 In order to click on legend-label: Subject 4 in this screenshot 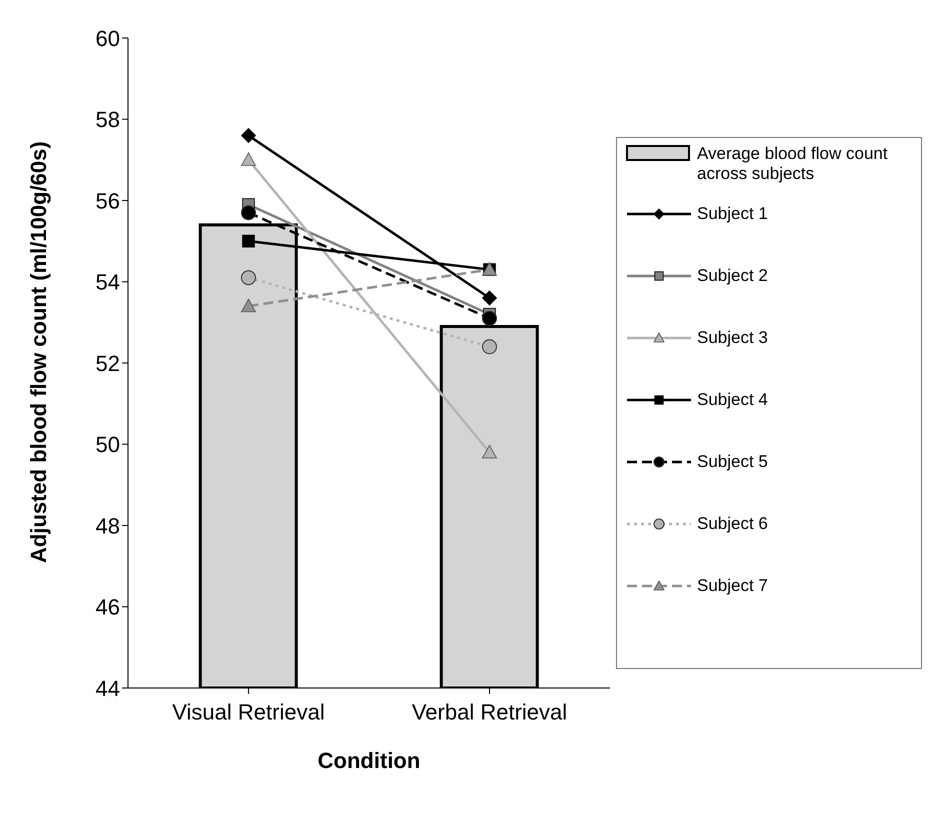, I will do `click(732, 400)`.